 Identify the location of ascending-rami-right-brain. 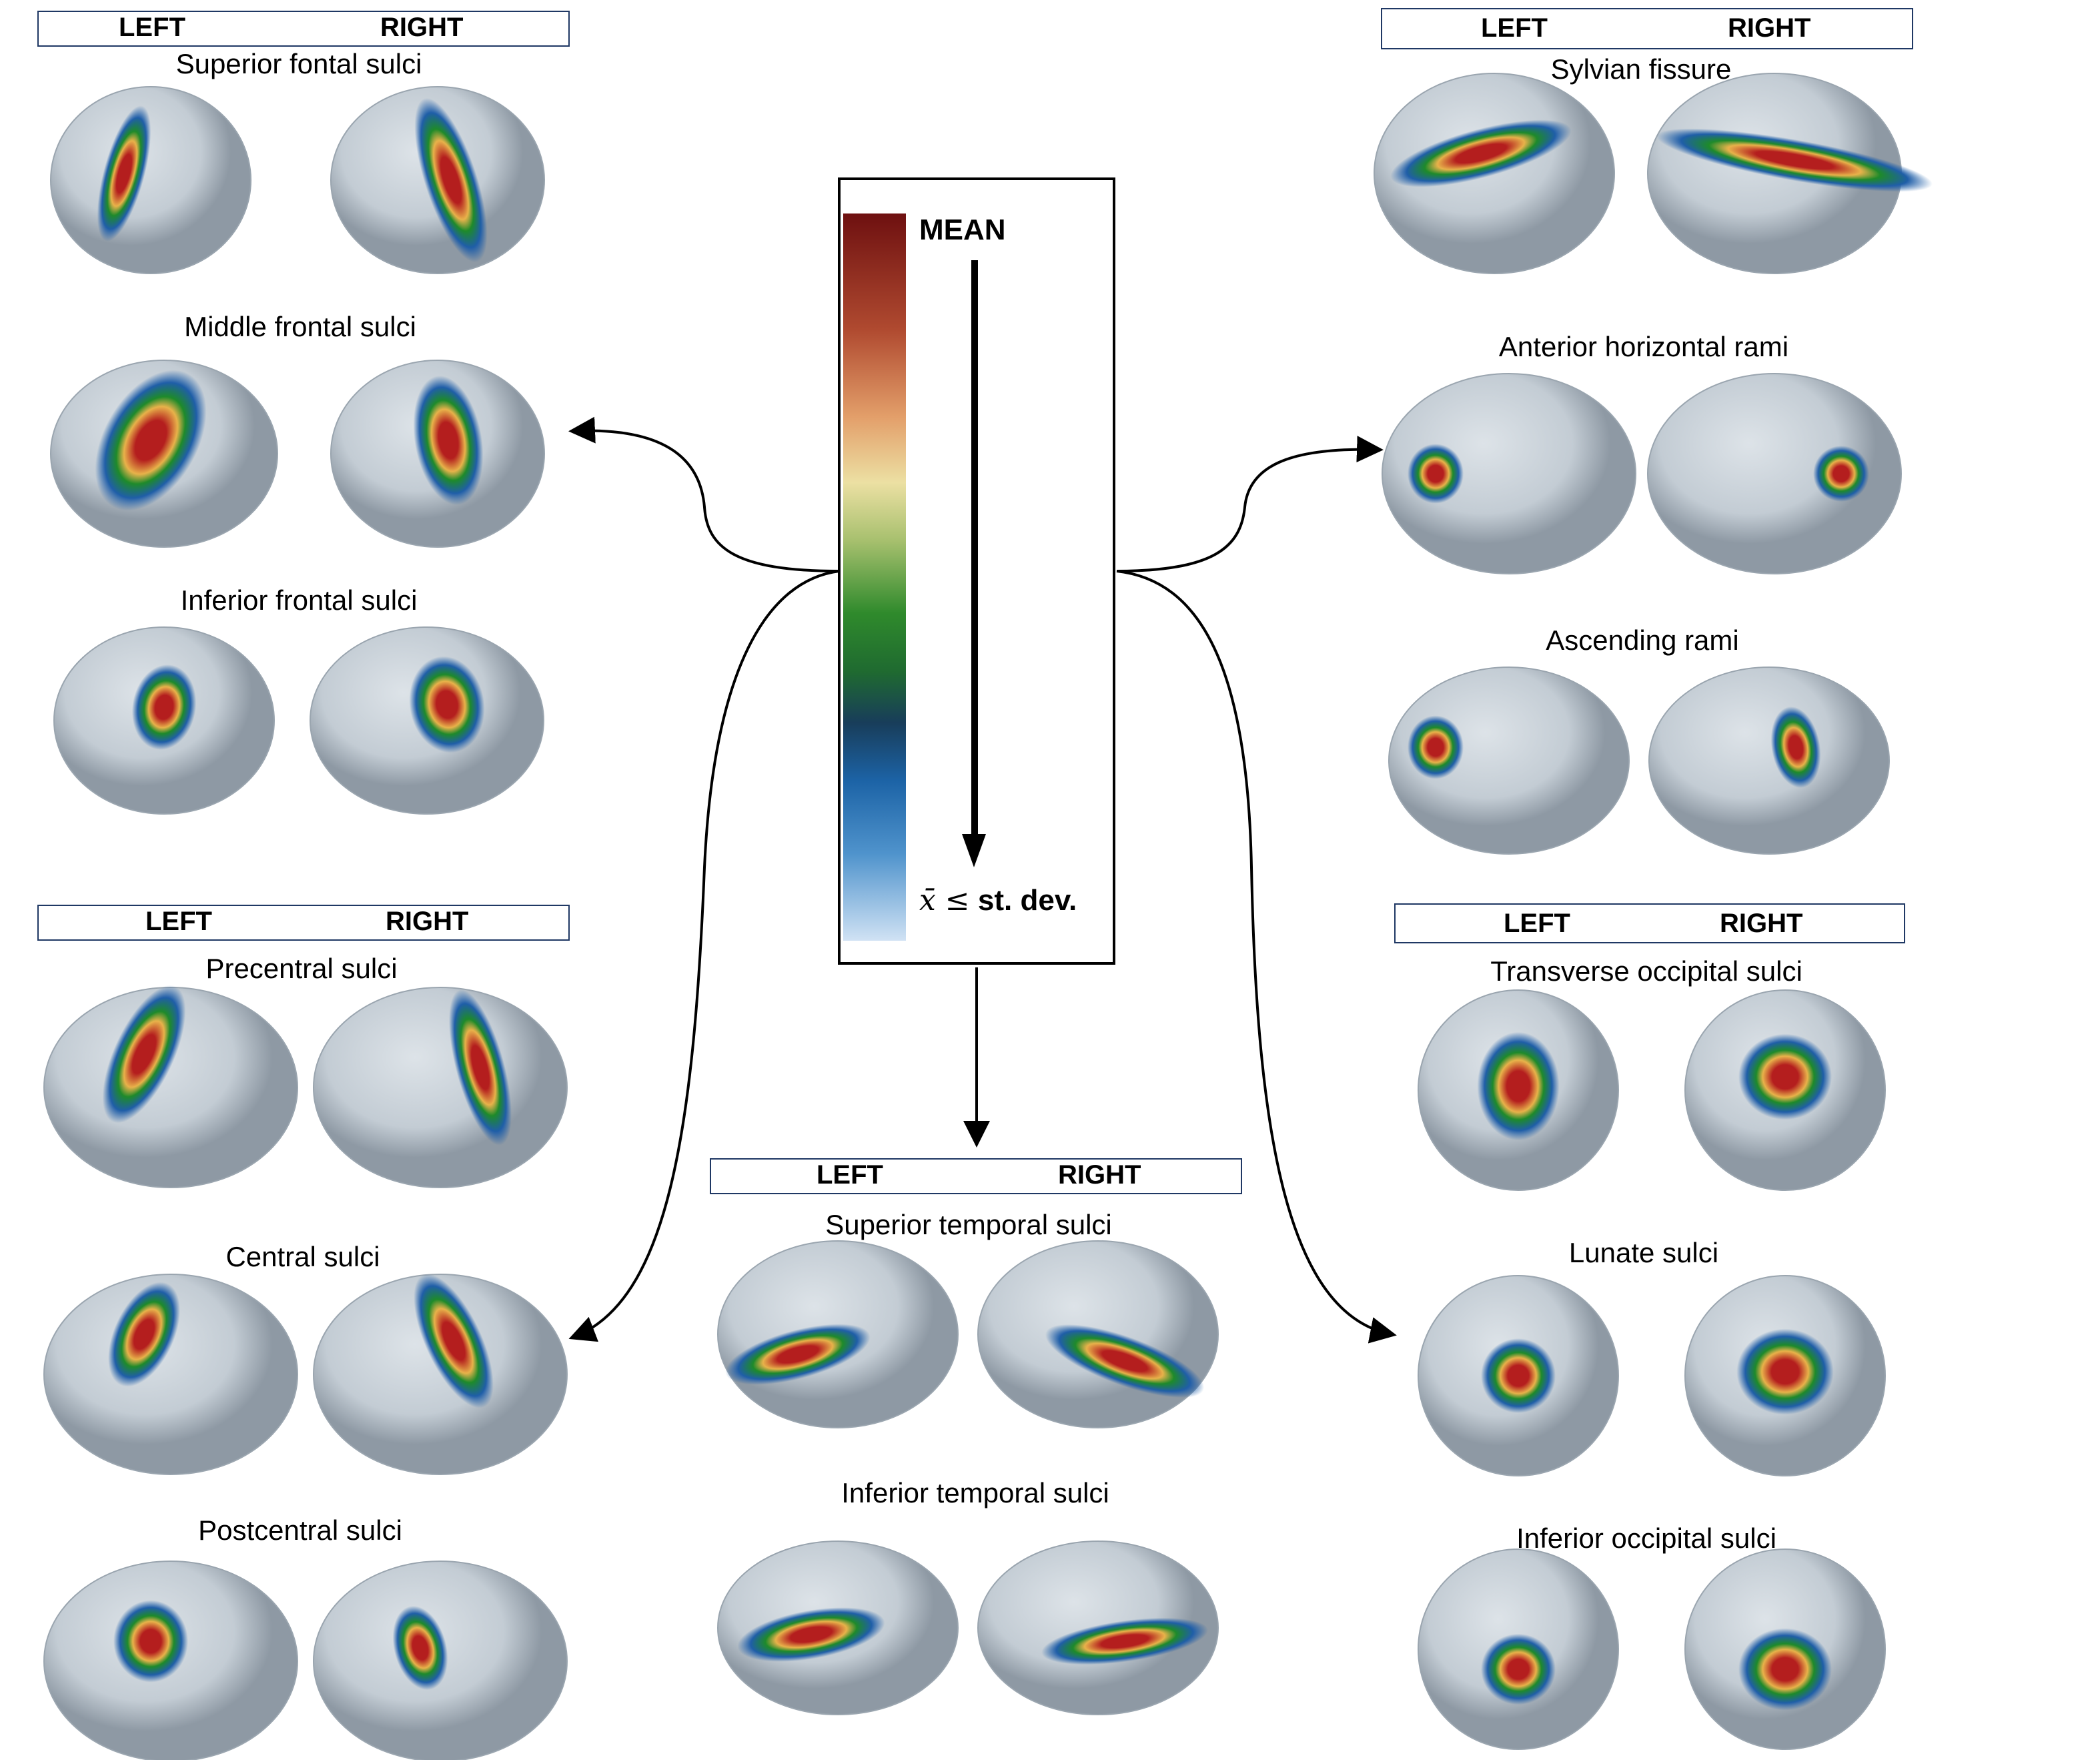
(1769, 761).